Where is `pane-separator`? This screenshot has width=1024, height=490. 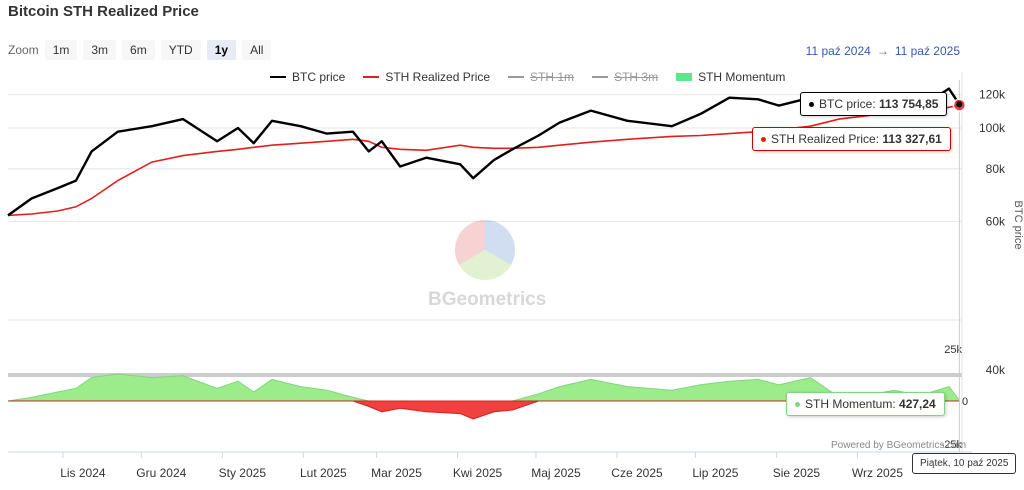 pane-separator is located at coordinates (485, 375).